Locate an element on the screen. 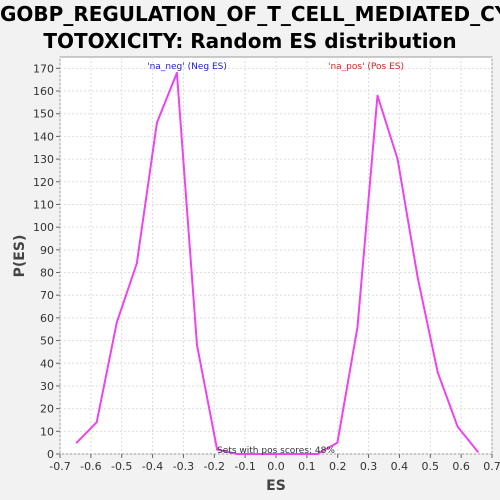 This screenshot has height=500, width=500. annotation-pos-scores: Sets with pos scores: 48% is located at coordinates (276, 451).